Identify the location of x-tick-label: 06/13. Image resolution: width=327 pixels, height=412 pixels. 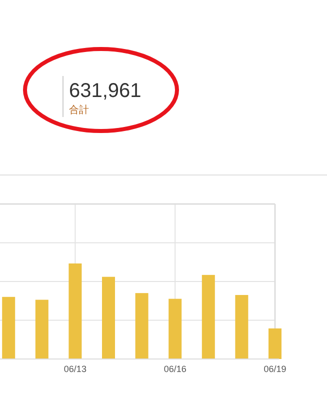
(75, 369).